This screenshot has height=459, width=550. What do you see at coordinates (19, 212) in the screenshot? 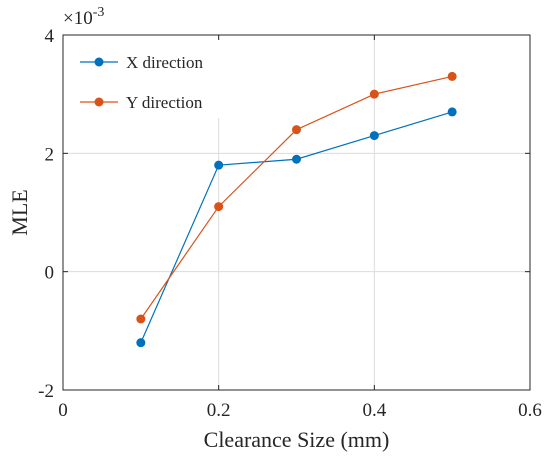
I see `y-axis-label: MLE` at bounding box center [19, 212].